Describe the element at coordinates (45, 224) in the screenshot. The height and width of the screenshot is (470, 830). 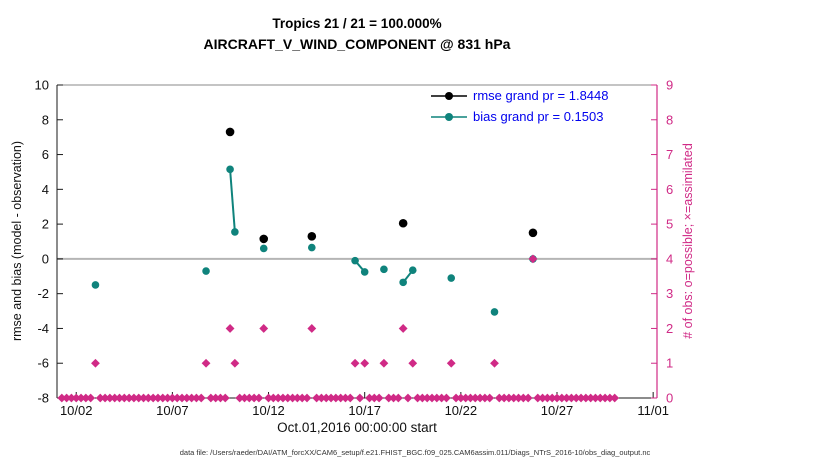
I see `y-left-tick-label: 2` at that location.